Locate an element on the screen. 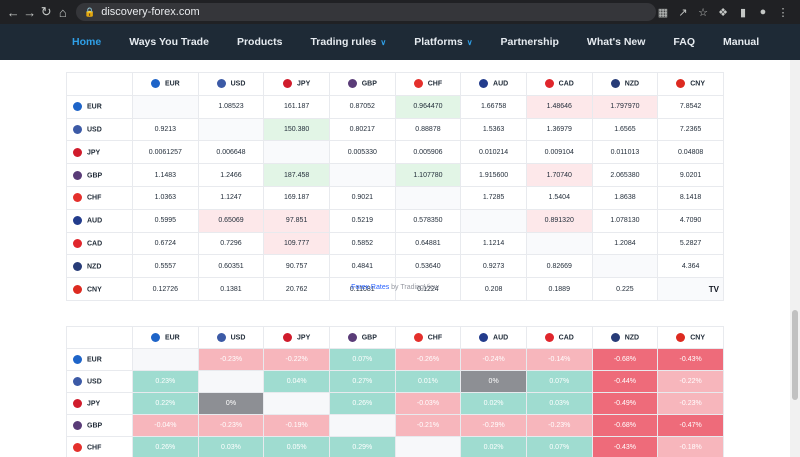 This screenshot has width=800, height=457. translate-icon: ▦ is located at coordinates (663, 12).